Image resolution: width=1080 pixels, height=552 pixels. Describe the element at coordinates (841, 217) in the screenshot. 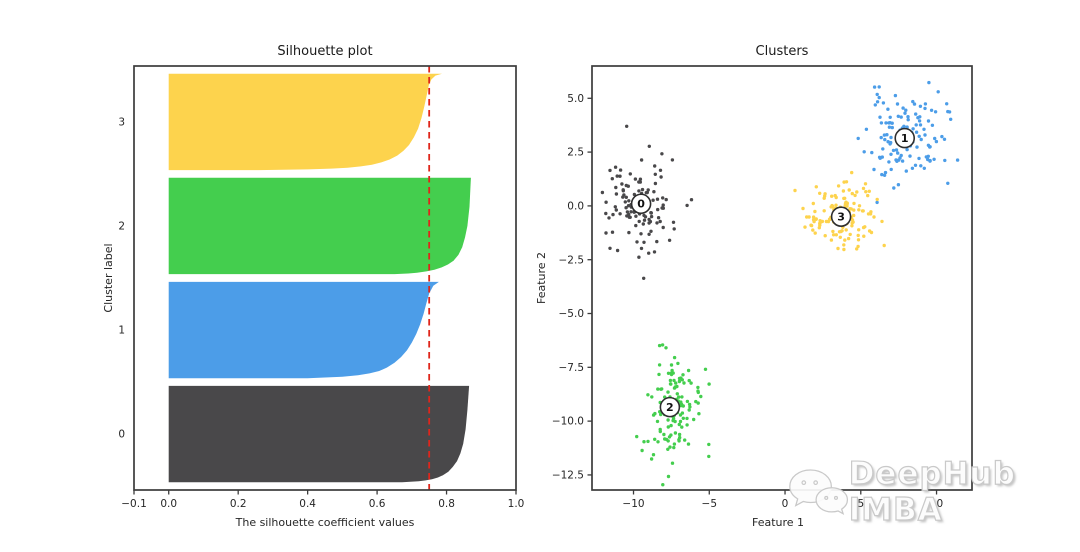

I see `cluster-label-number: 3` at that location.